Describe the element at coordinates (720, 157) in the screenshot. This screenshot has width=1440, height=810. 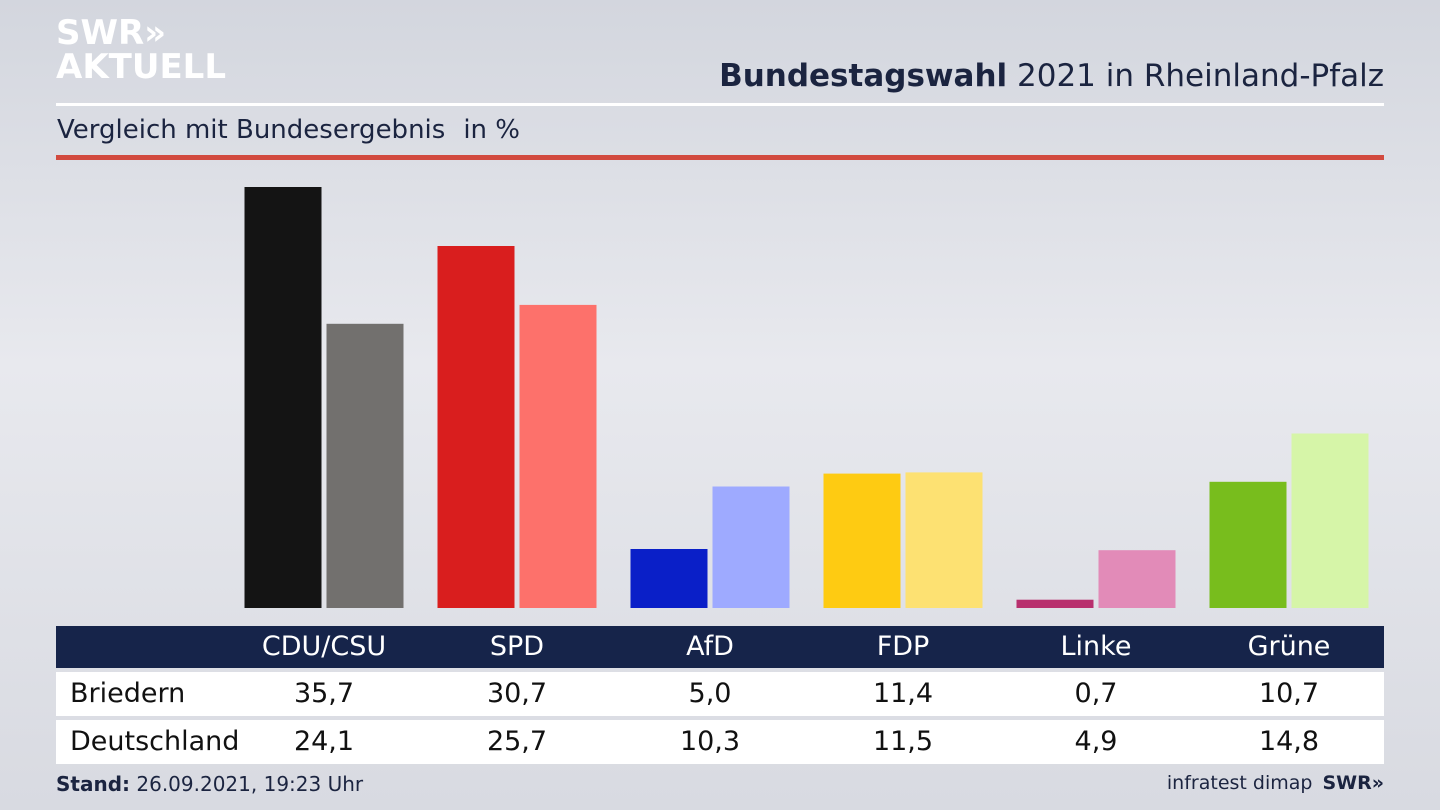
I see `accent-divider` at that location.